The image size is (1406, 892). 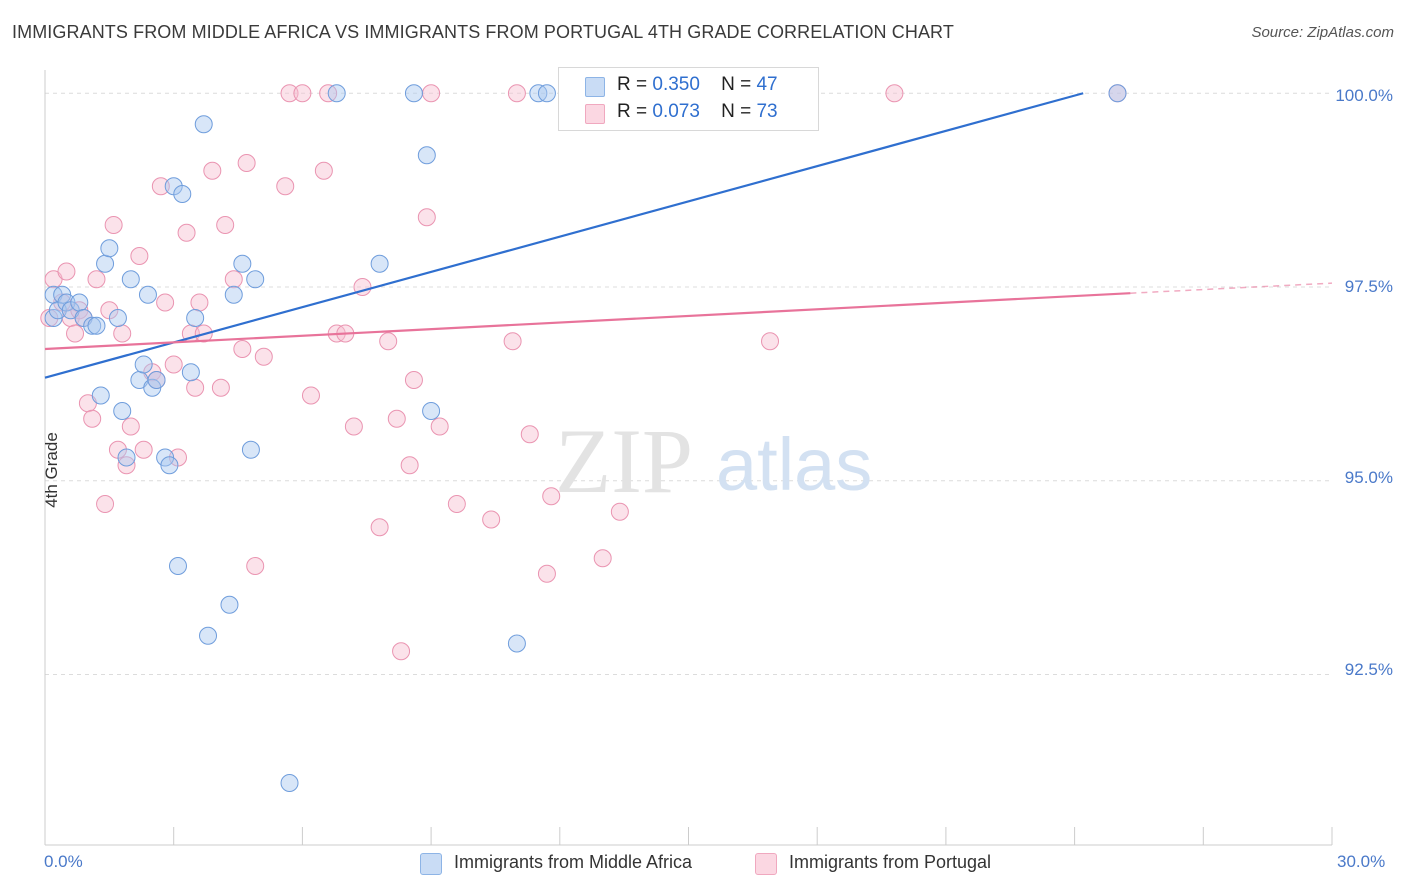 What do you see at coordinates (63, 861) in the screenshot?
I see `x-tick-0: 0.0%` at bounding box center [63, 861].